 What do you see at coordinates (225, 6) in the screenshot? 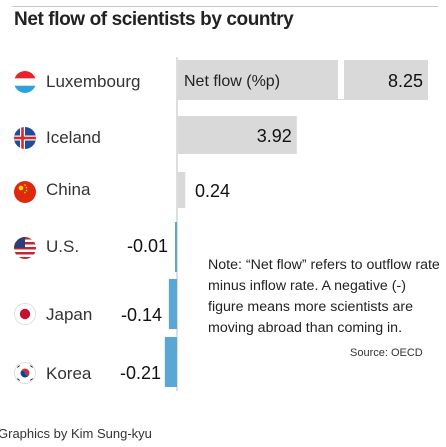
I see `top-rule` at bounding box center [225, 6].